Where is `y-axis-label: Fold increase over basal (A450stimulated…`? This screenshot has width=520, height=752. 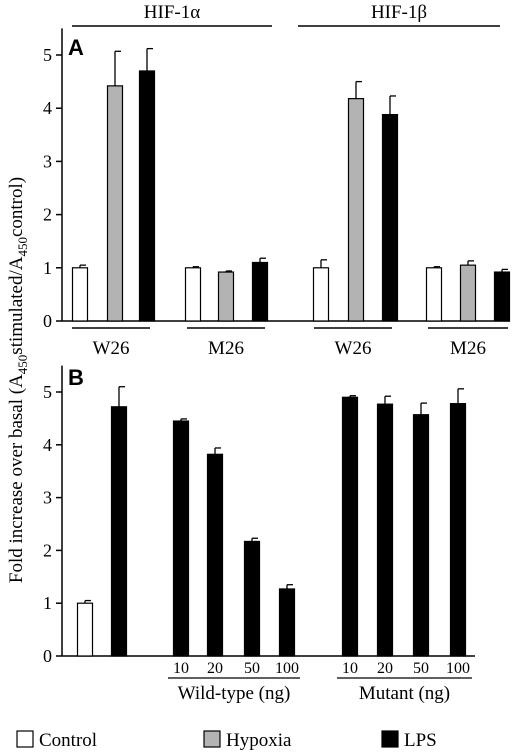 y-axis-label: Fold increase over basal (A450stimulated… is located at coordinates (18, 380).